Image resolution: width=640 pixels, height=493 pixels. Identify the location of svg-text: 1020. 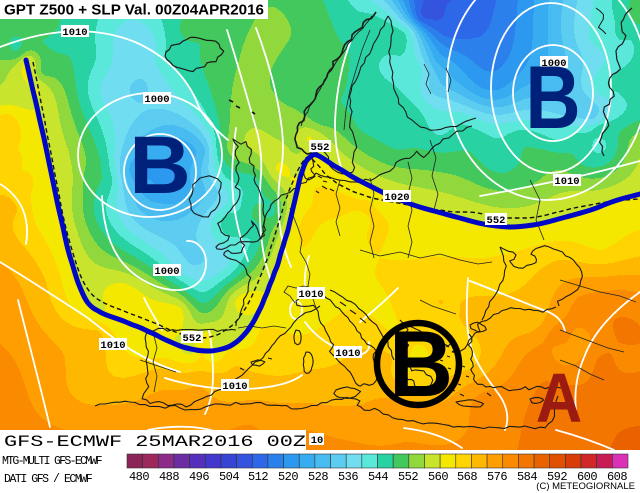
(396, 198).